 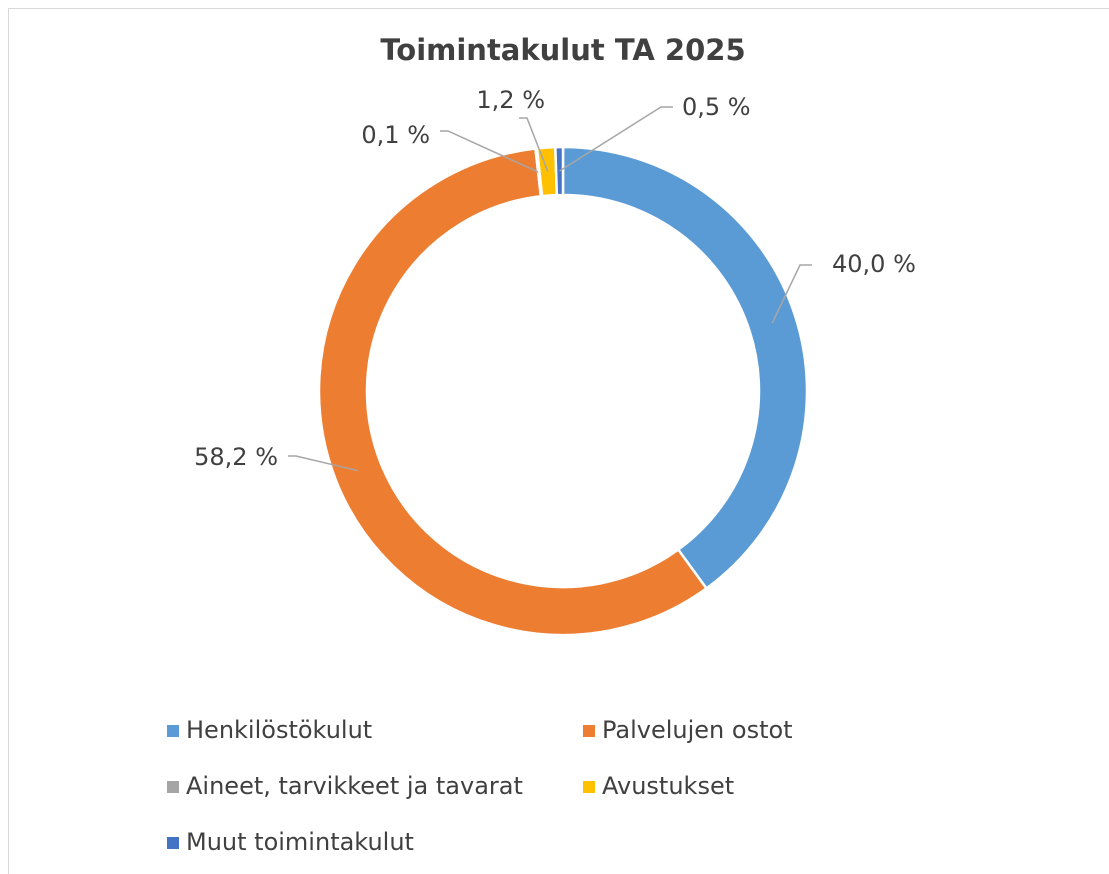 I want to click on legend-label: Aineet, tarvikkeet ja tavarat, so click(x=354, y=786).